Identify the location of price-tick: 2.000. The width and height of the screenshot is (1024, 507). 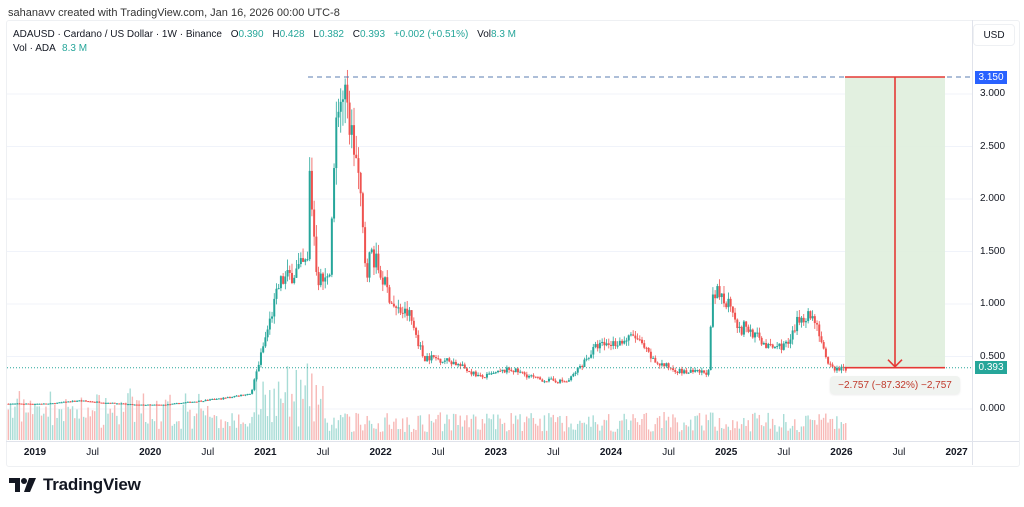
(993, 198).